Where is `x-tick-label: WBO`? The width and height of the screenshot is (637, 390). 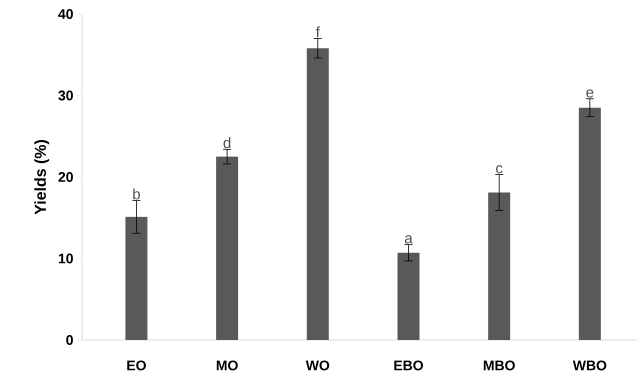 x-tick-label: WBO is located at coordinates (589, 365).